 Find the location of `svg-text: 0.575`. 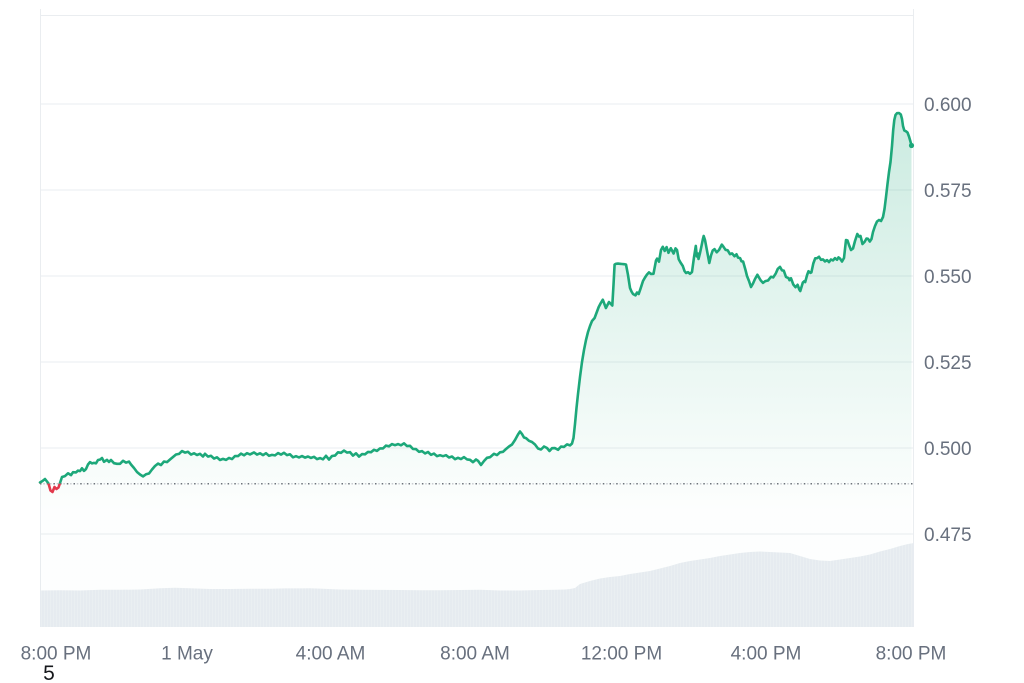

svg-text: 0.575 is located at coordinates (948, 191).